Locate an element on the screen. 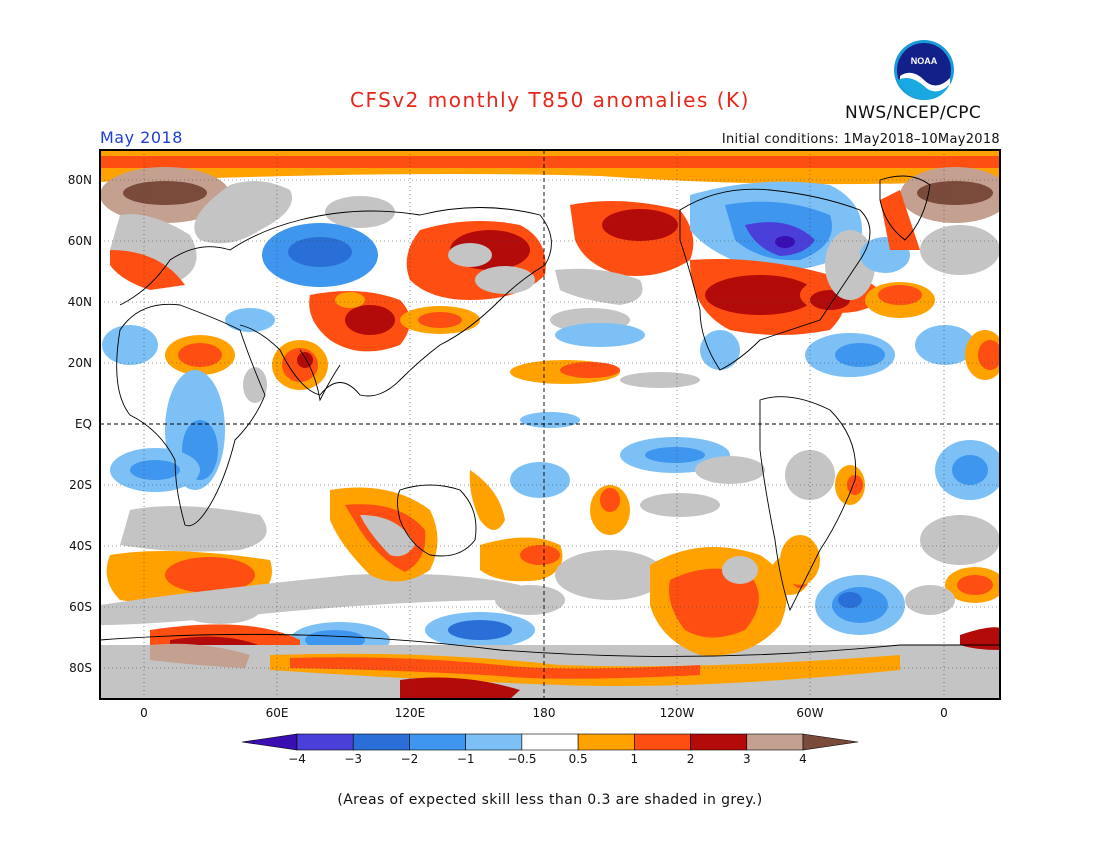 The width and height of the screenshot is (1100, 850). lon-label: 180 is located at coordinates (544, 713).